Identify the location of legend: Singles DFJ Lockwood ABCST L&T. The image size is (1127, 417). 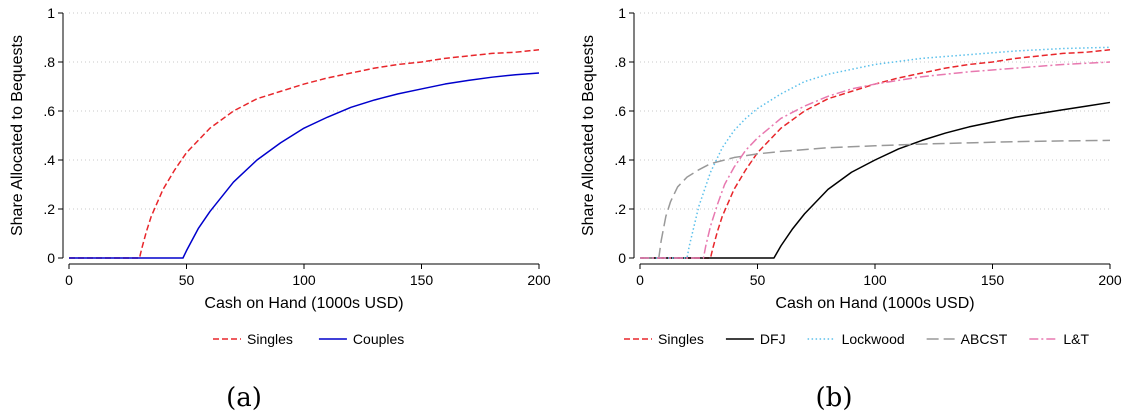
(856, 339).